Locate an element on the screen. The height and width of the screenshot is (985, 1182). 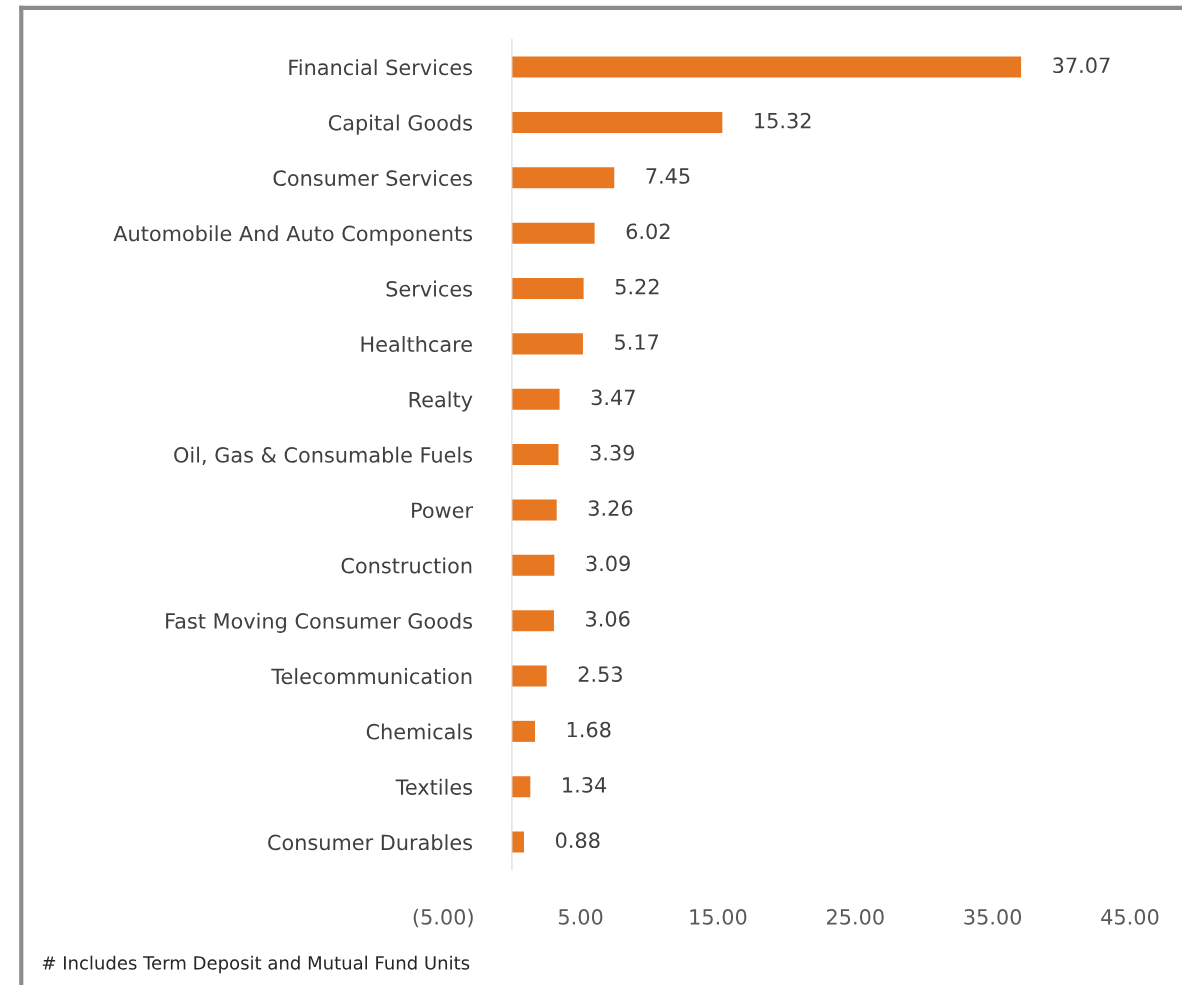
data-label: 3.47 is located at coordinates (613, 397).